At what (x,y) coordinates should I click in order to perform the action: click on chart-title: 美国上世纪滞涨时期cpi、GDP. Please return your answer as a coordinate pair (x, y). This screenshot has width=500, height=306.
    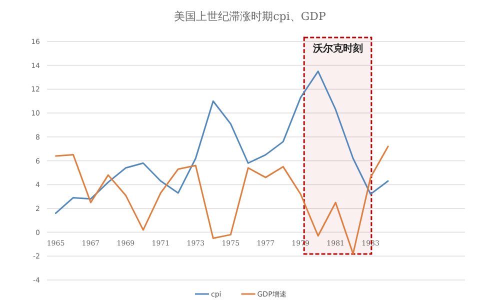
    Looking at the image, I should click on (250, 16).